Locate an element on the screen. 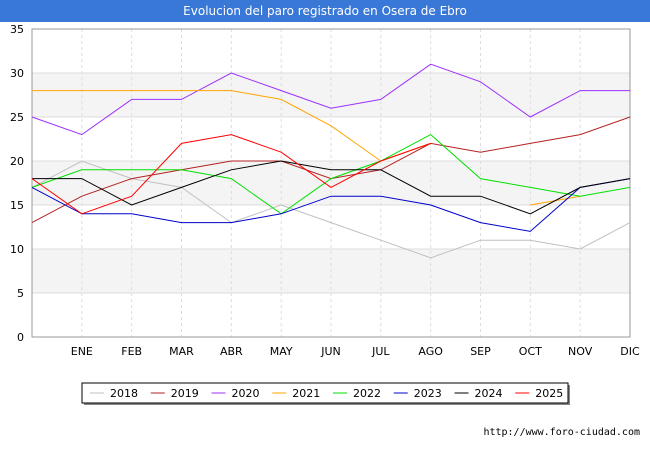  x-tick-label: FEB is located at coordinates (131, 351).